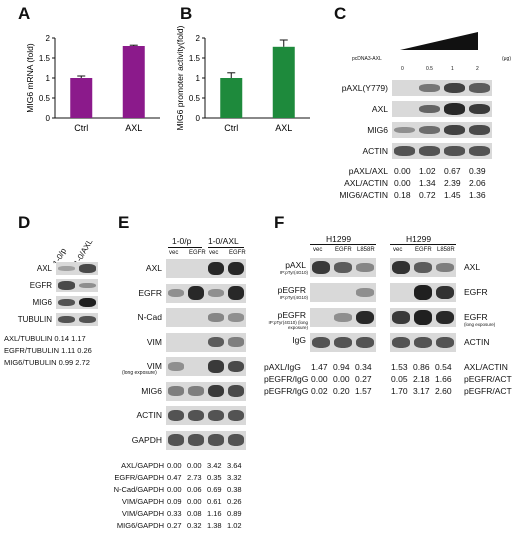 The image size is (512, 550). I want to click on quant-value: 2.73, so click(194, 477).